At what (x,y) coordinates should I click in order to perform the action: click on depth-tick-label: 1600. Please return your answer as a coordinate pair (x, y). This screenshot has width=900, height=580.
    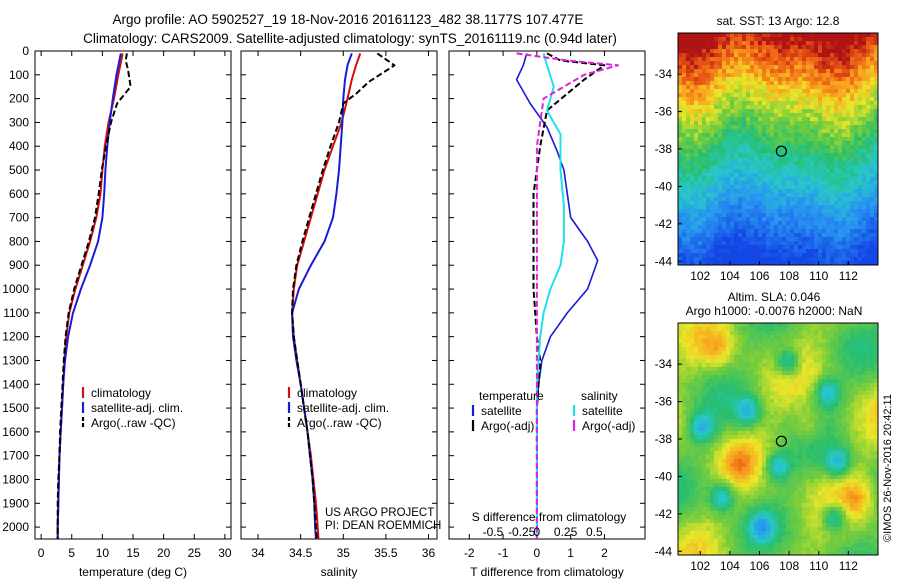
    Looking at the image, I should click on (15, 432).